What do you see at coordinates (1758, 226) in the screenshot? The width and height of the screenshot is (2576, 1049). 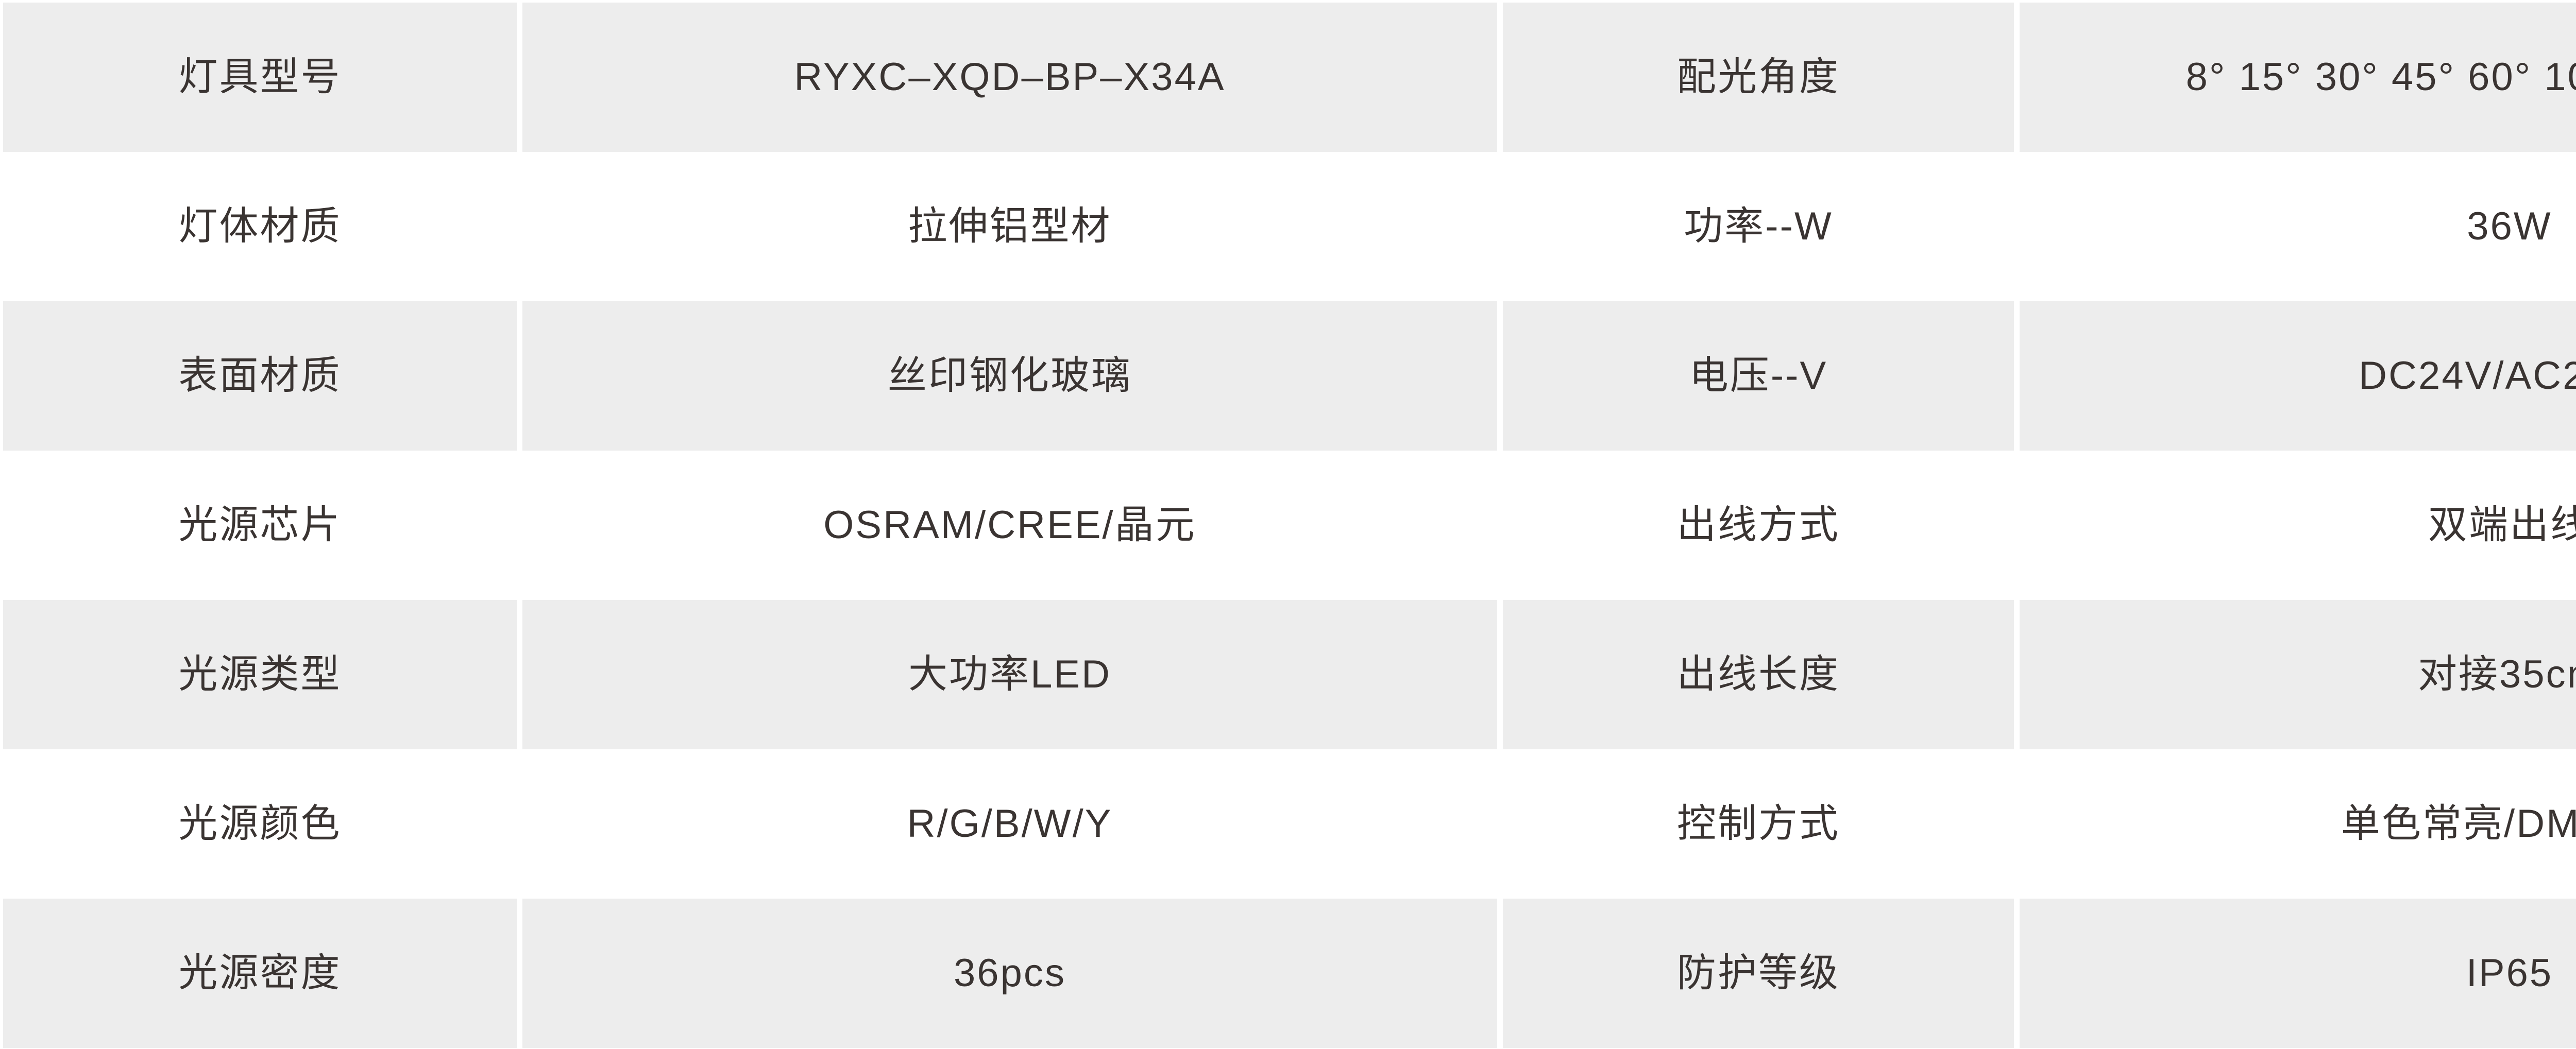 I see `power-label: 功率--W` at bounding box center [1758, 226].